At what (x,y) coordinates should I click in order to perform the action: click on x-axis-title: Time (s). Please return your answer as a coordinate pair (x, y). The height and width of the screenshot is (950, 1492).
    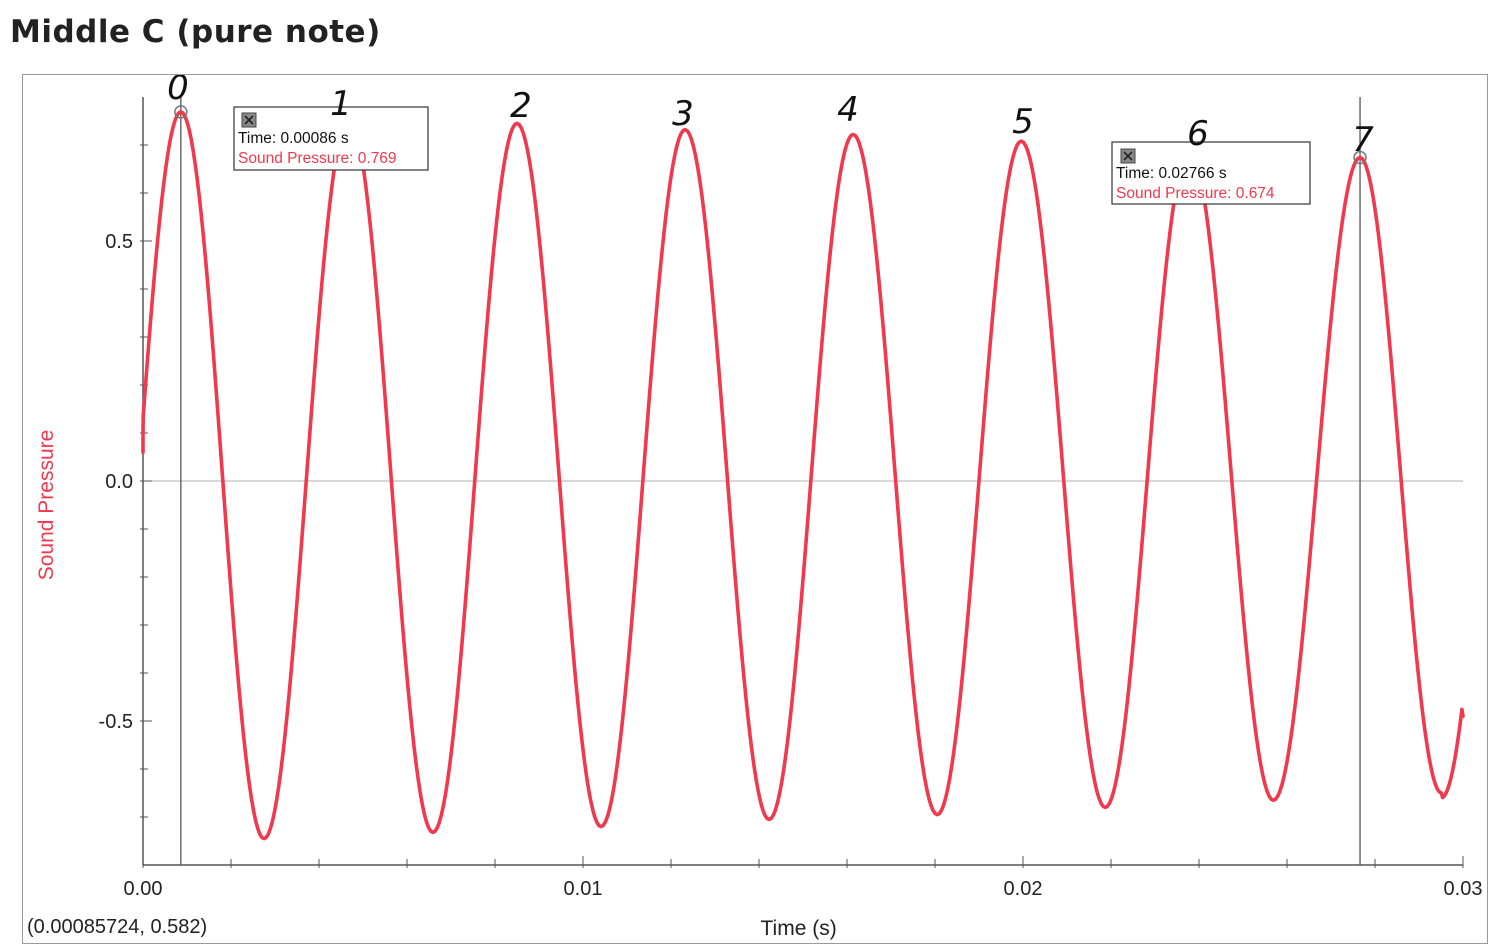
    Looking at the image, I should click on (798, 928).